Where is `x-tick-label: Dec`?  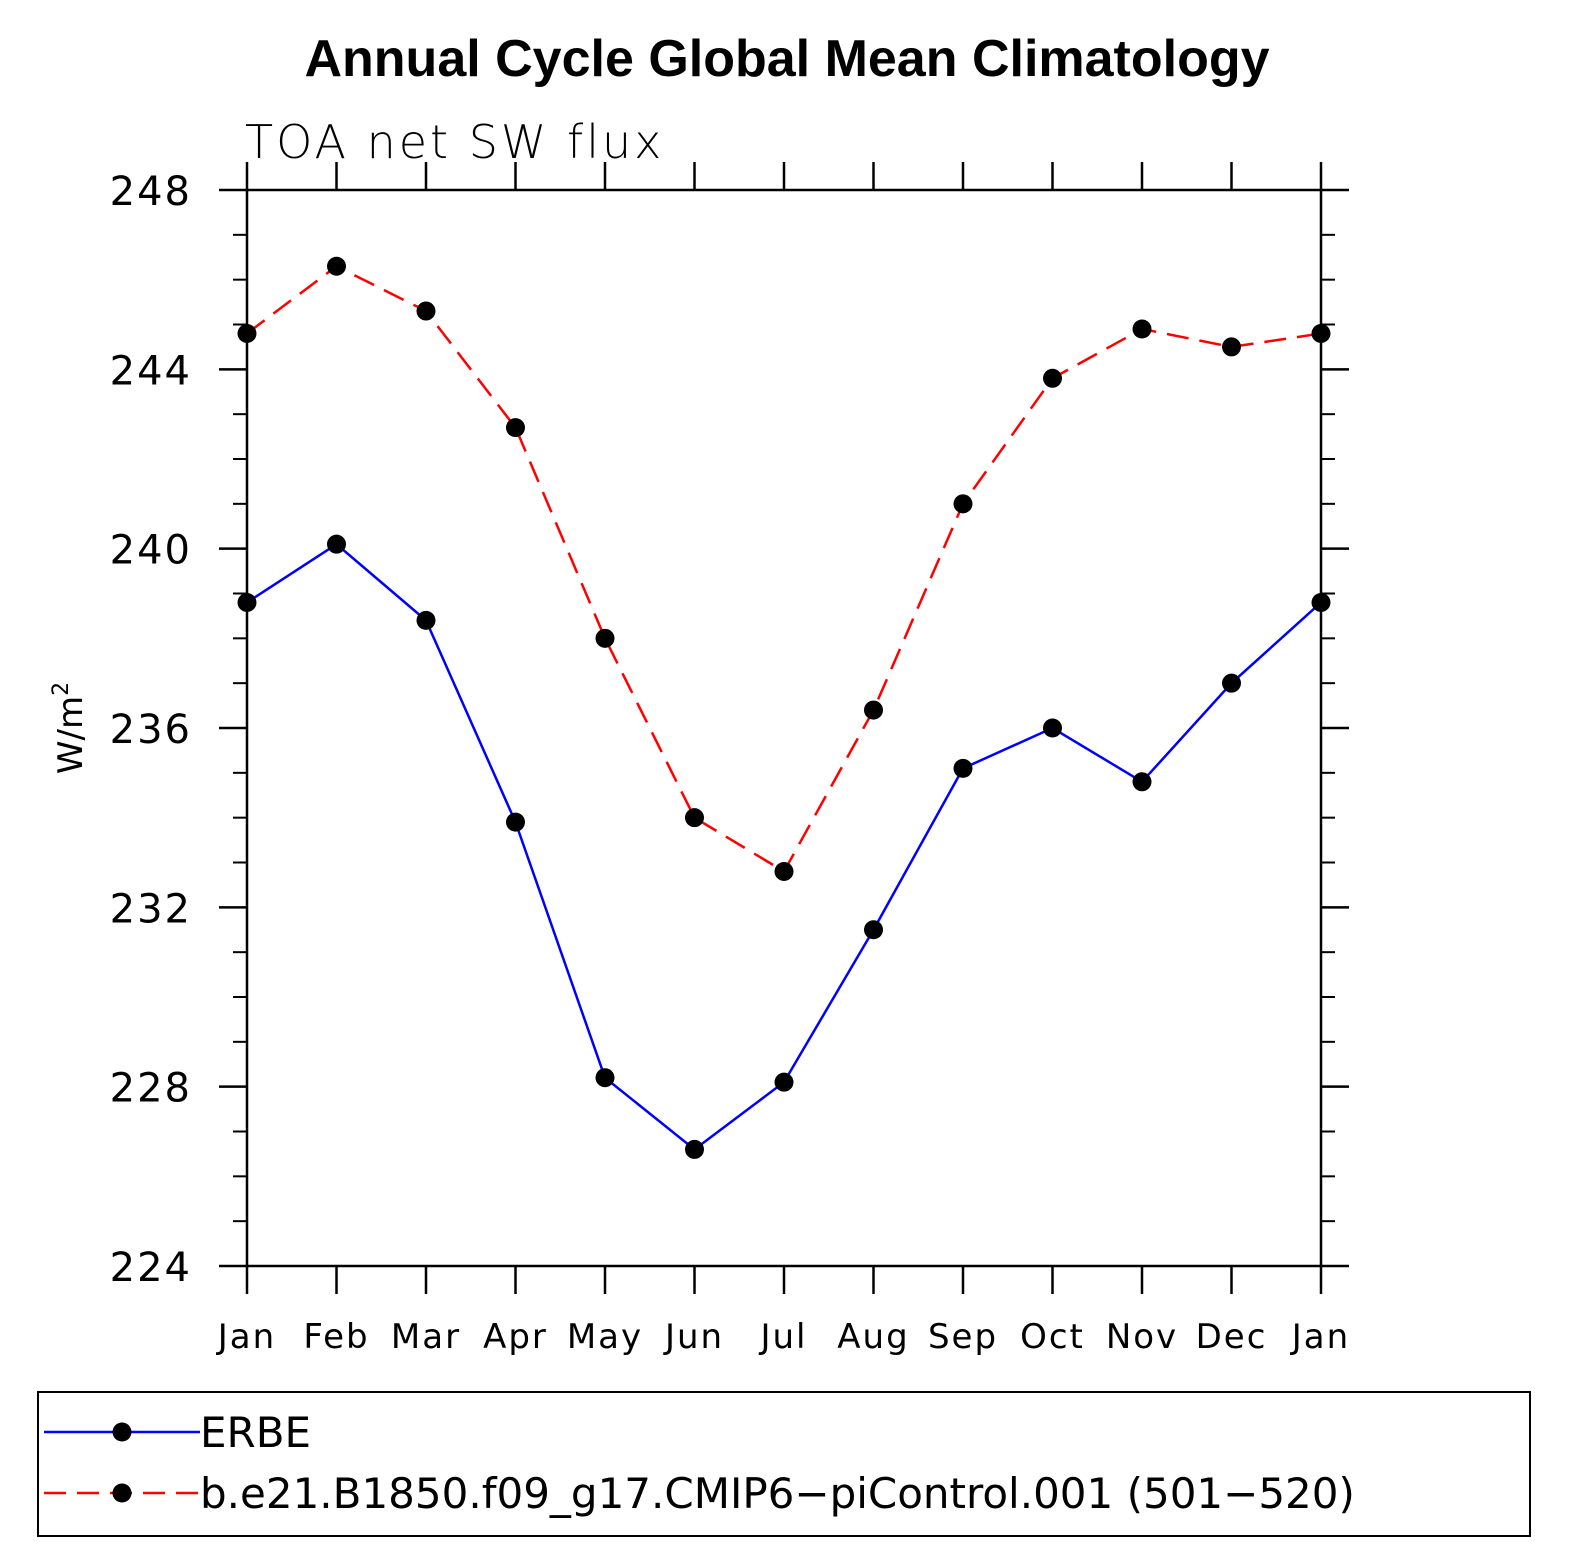 x-tick-label: Dec is located at coordinates (1232, 1337).